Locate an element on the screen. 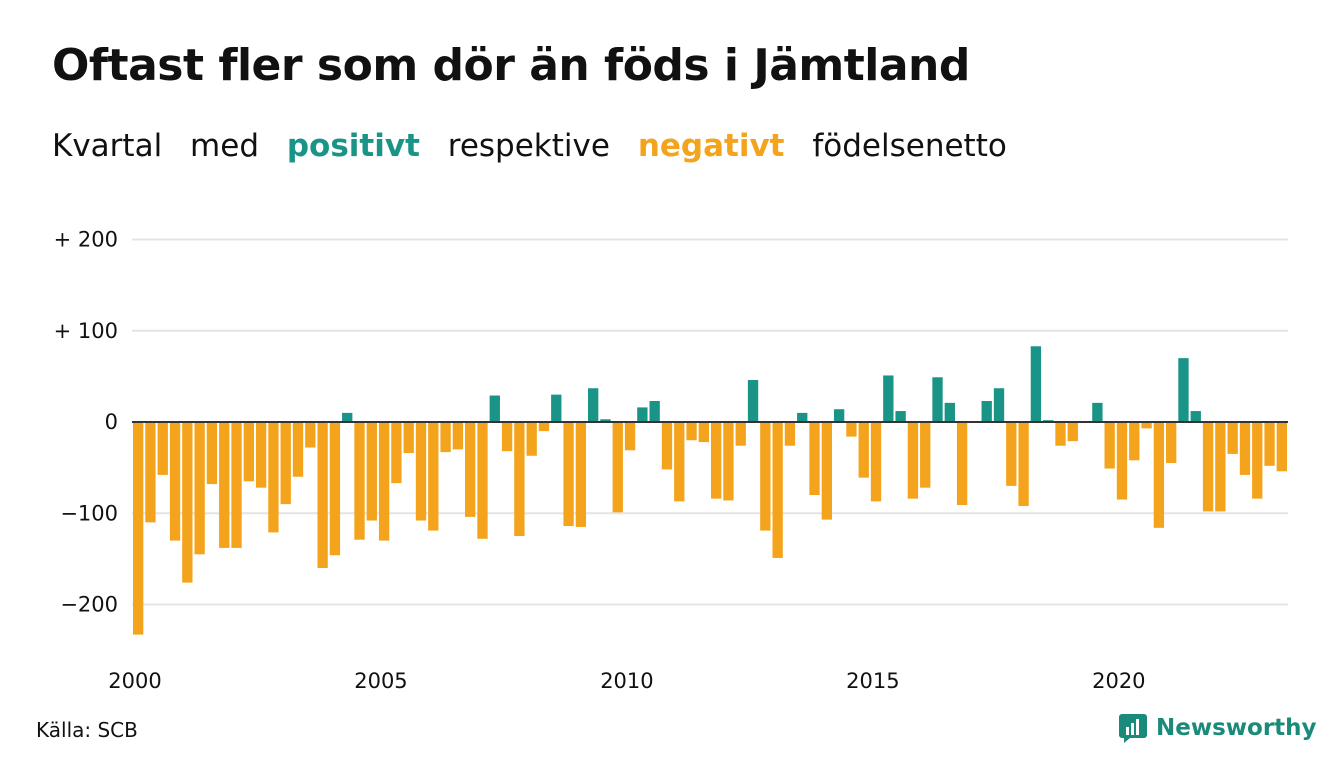 The image size is (1340, 780). brand-name: Newsworthy is located at coordinates (1236, 728).